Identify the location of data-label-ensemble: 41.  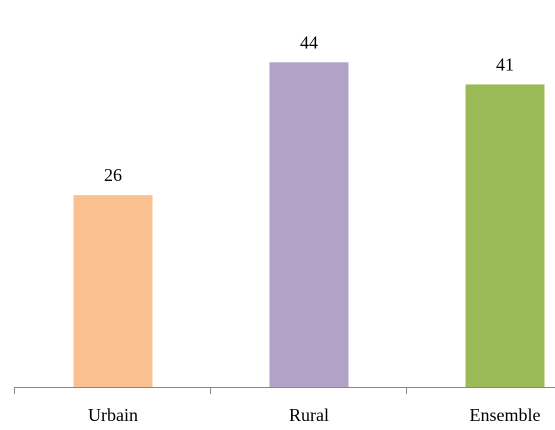
(505, 64).